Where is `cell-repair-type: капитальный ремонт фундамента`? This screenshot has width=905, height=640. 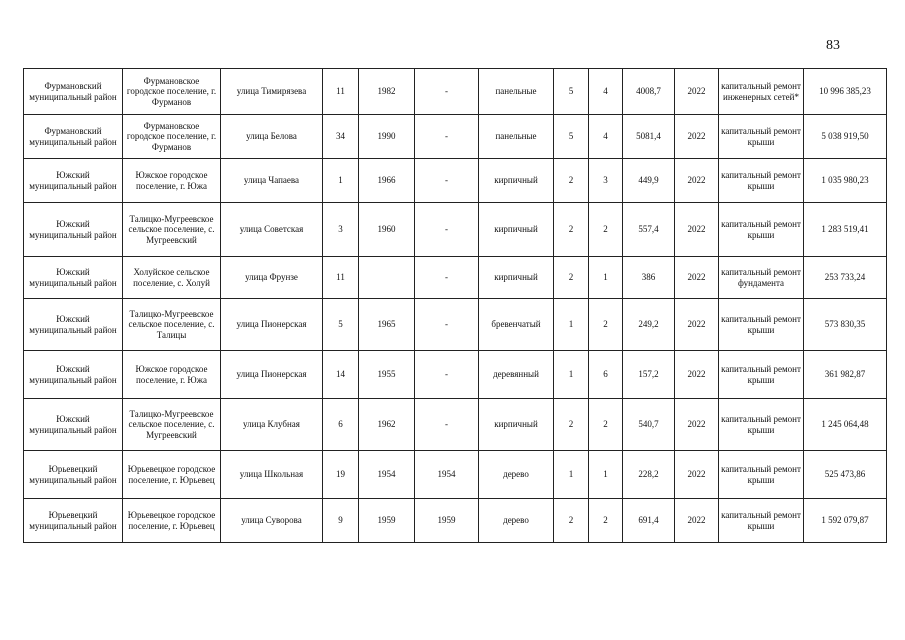 cell-repair-type: капитальный ремонт фундамента is located at coordinates (761, 277).